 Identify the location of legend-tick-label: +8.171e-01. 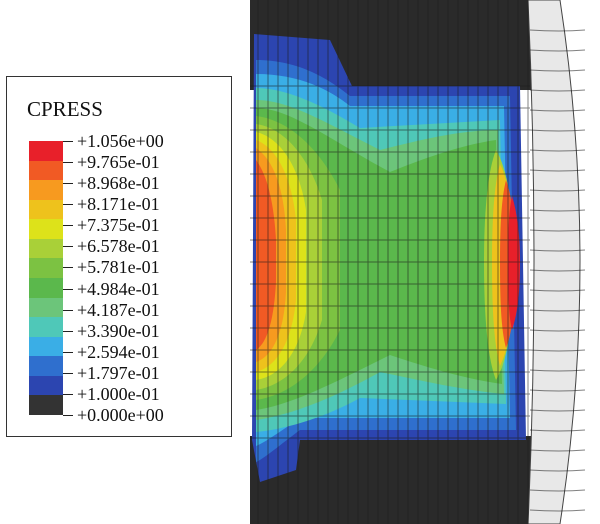
(118, 204).